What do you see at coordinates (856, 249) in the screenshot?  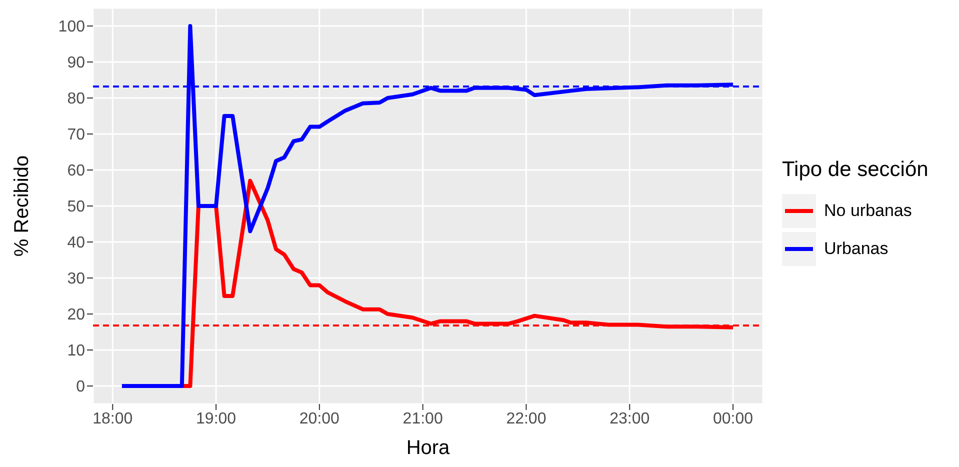 I see `legend-label: Urbanas` at bounding box center [856, 249].